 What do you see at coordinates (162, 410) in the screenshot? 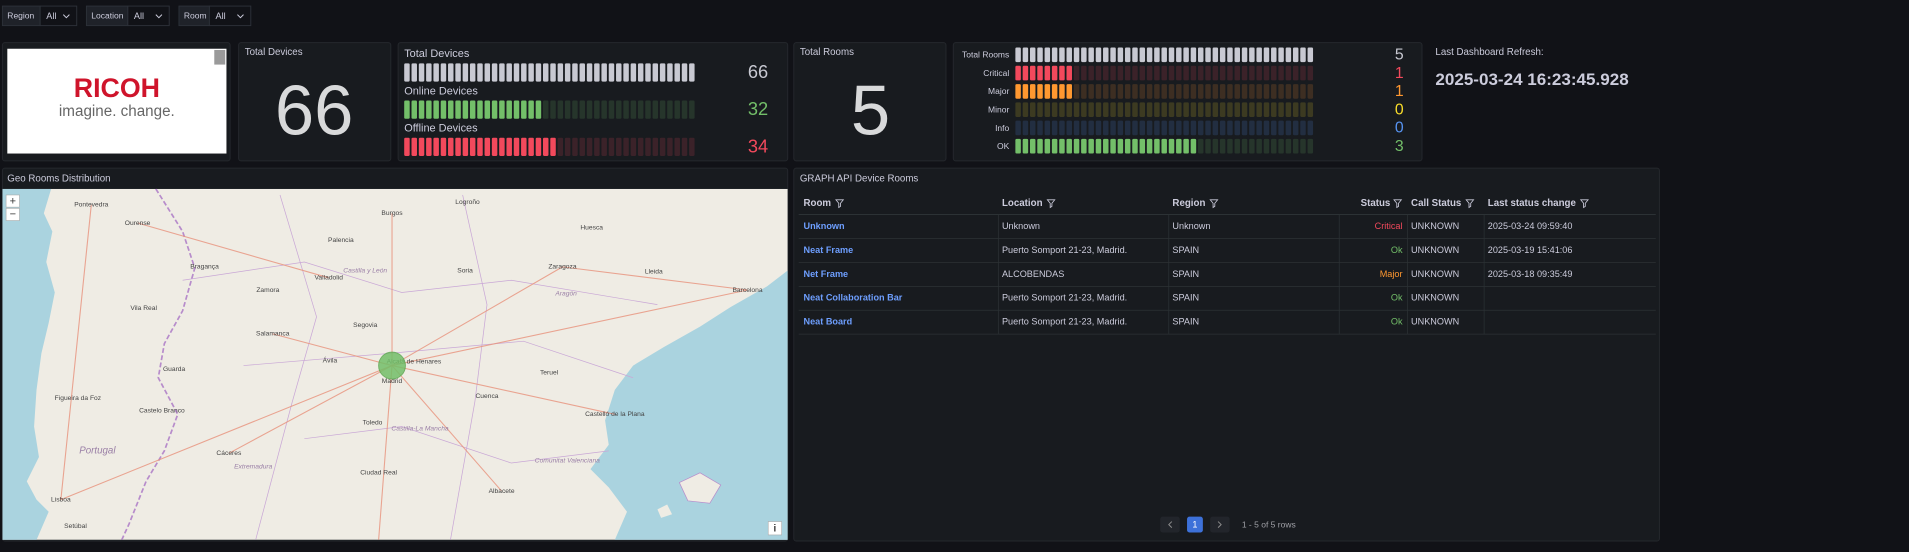
I see `map-label: Castelo Branco` at bounding box center [162, 410].